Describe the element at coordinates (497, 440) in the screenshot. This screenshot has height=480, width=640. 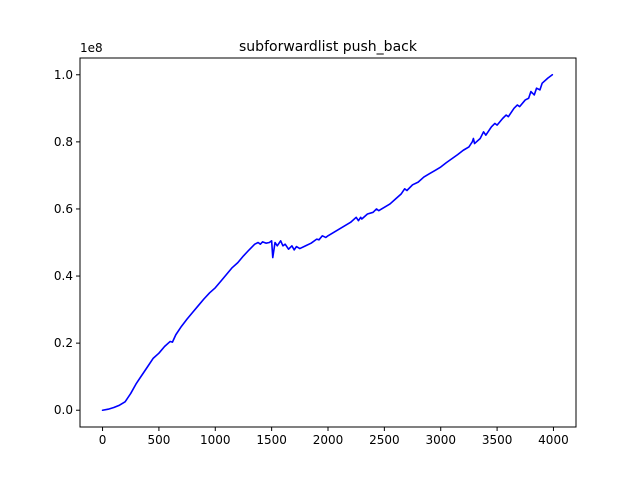
I see `x-tick-label: 3500` at that location.